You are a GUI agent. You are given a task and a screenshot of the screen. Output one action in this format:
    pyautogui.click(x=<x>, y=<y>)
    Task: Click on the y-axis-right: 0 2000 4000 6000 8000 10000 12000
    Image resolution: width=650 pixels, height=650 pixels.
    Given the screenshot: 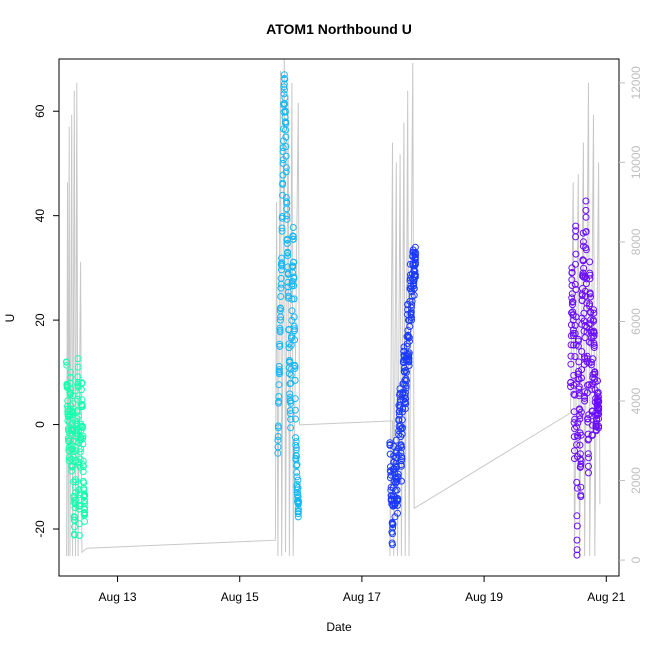 What is the action you would take?
    pyautogui.click(x=631, y=314)
    